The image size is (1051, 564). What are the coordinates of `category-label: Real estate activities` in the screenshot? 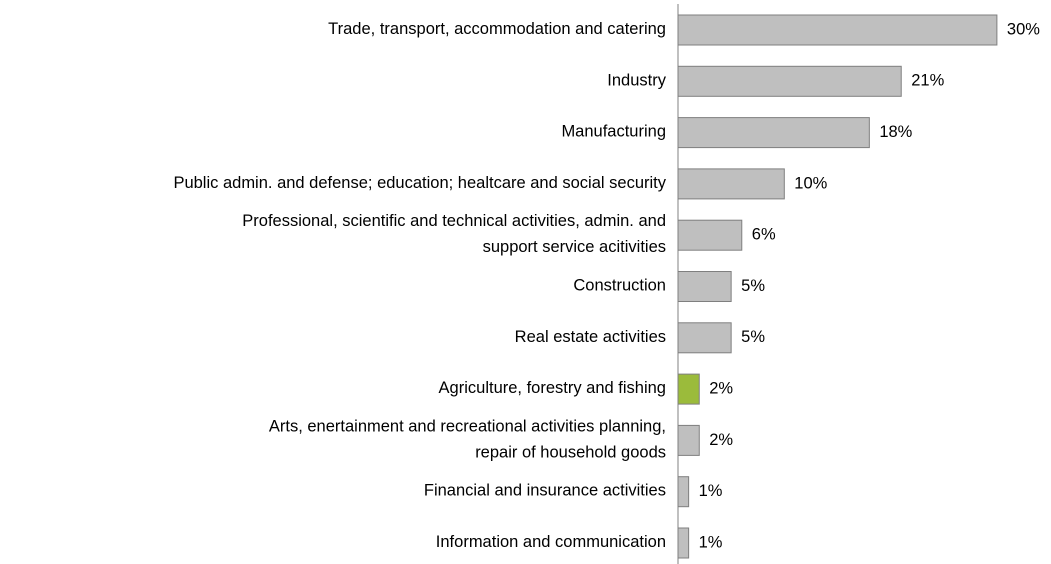 It's located at (590, 337).